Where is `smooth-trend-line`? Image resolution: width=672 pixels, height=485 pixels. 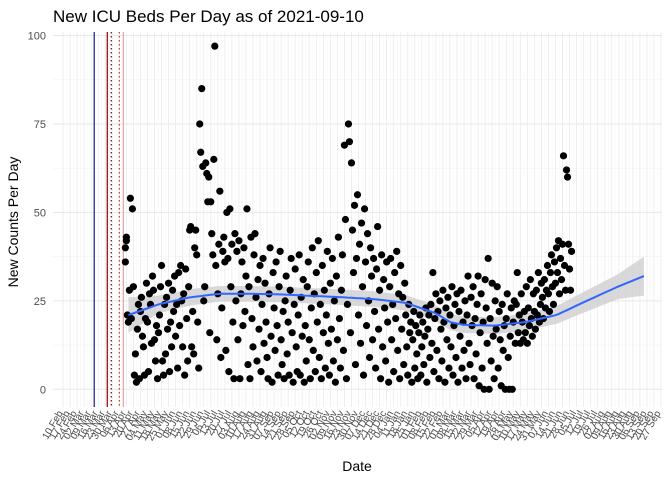 smooth-trend-line is located at coordinates (386, 301).